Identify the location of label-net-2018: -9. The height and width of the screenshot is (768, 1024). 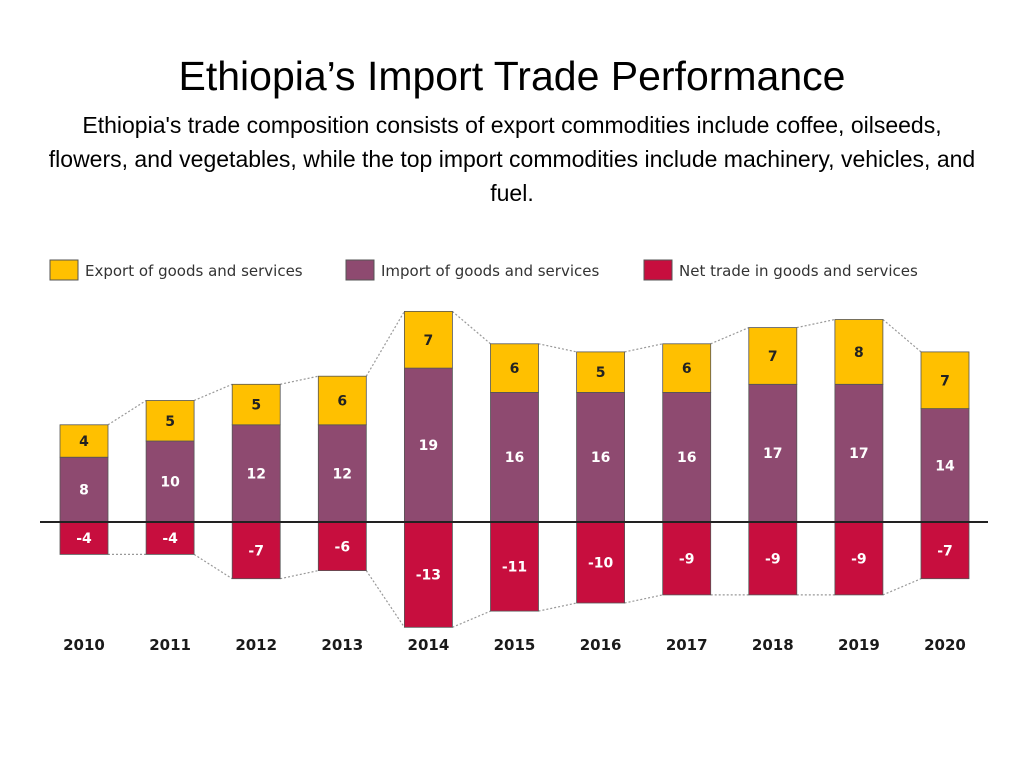
(773, 559).